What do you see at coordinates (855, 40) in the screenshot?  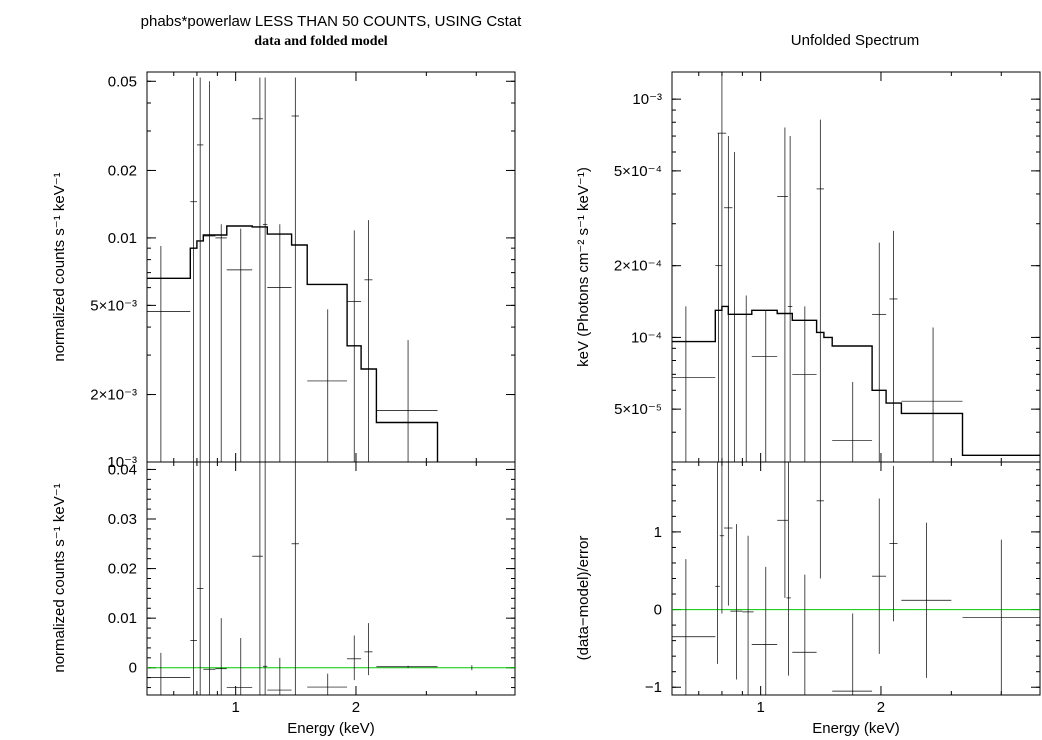 I see `right-title: Unfolded Spectrum` at bounding box center [855, 40].